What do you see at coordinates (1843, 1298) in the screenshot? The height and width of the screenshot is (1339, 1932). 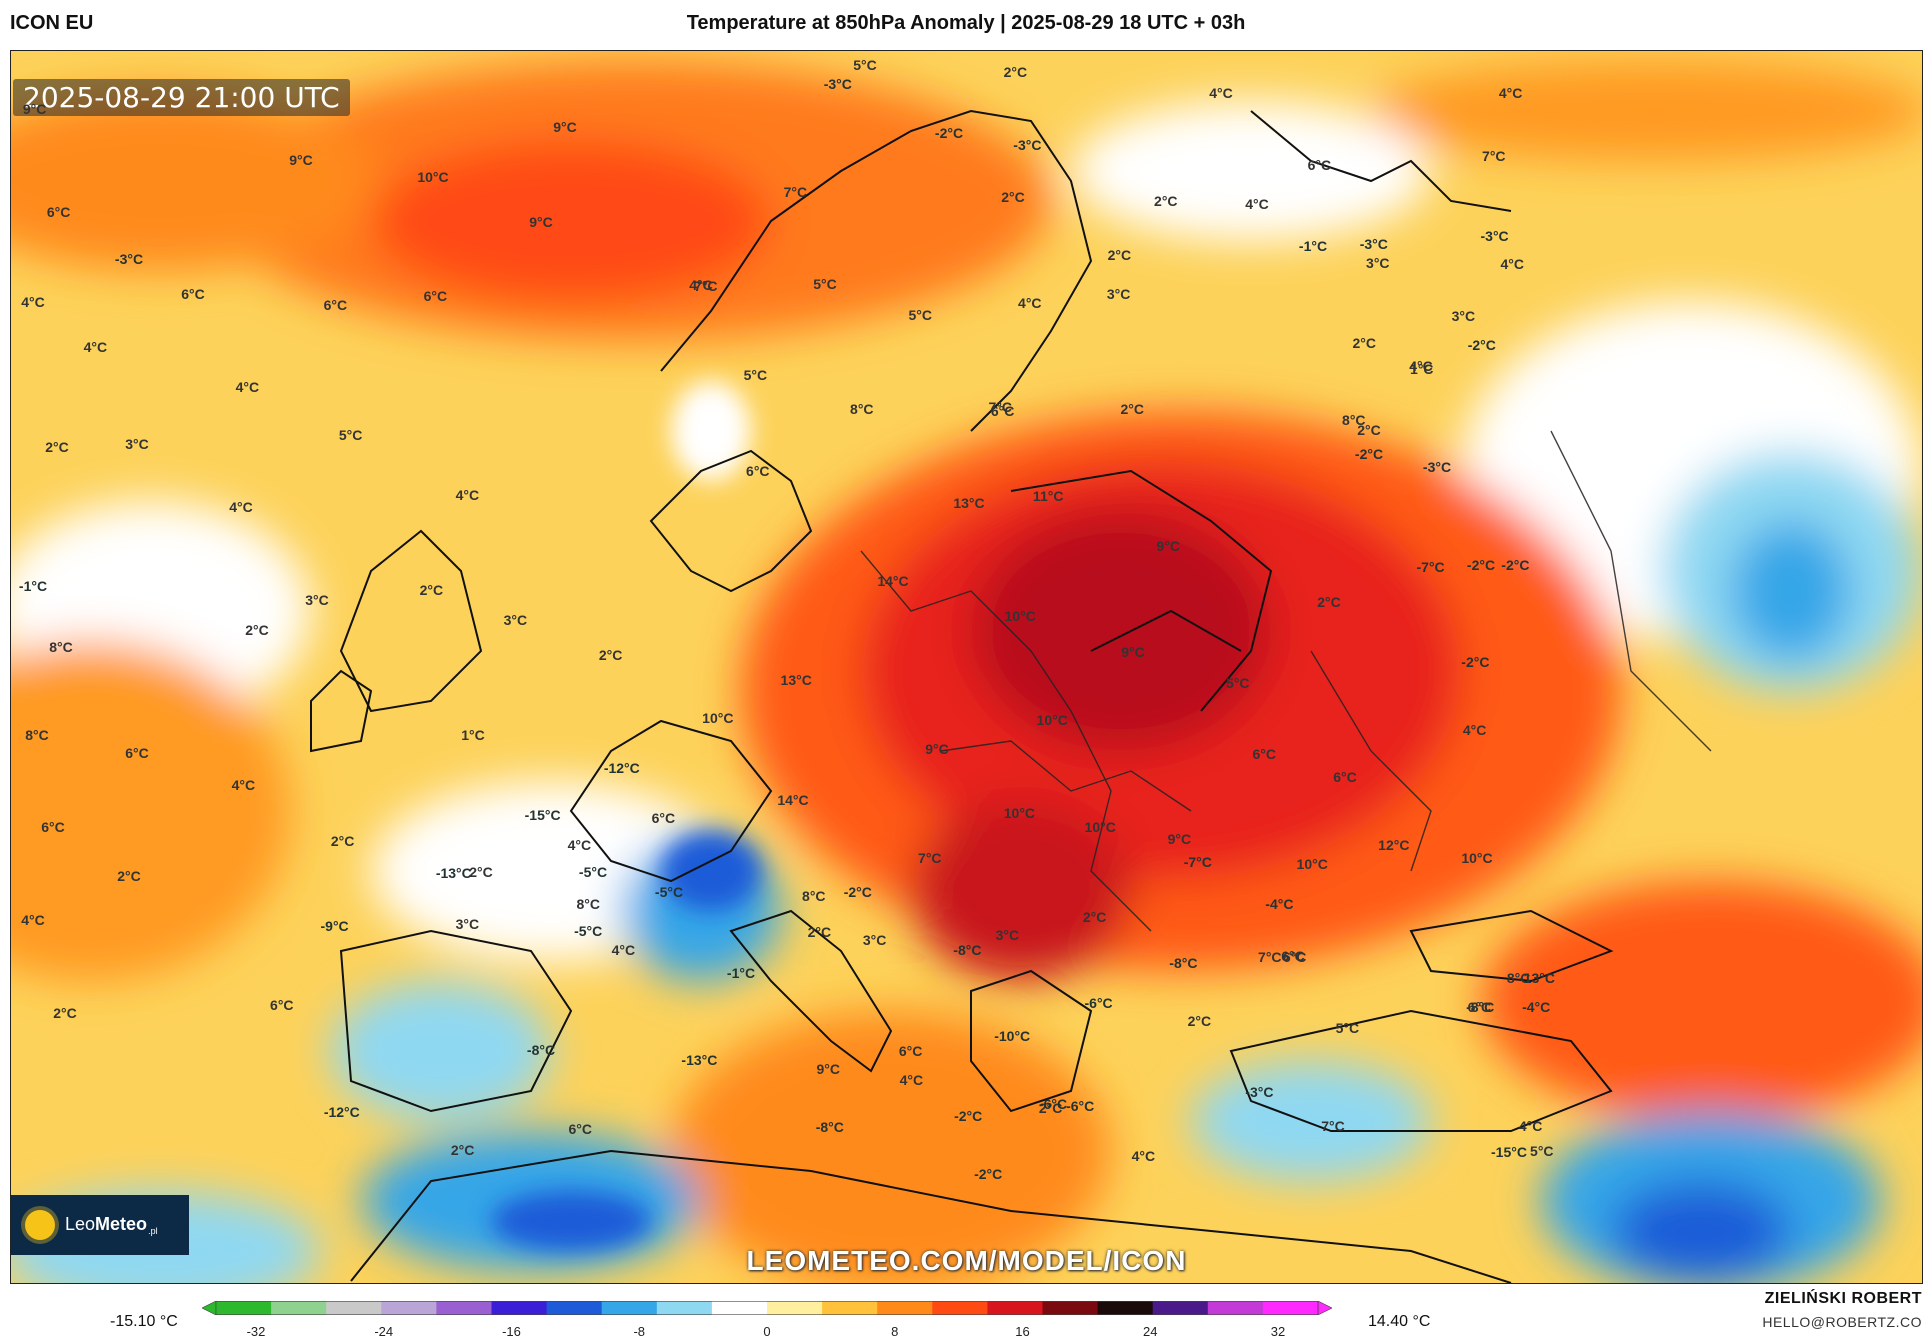 I see `author-name: ZIELIŃSKI ROBERT` at bounding box center [1843, 1298].